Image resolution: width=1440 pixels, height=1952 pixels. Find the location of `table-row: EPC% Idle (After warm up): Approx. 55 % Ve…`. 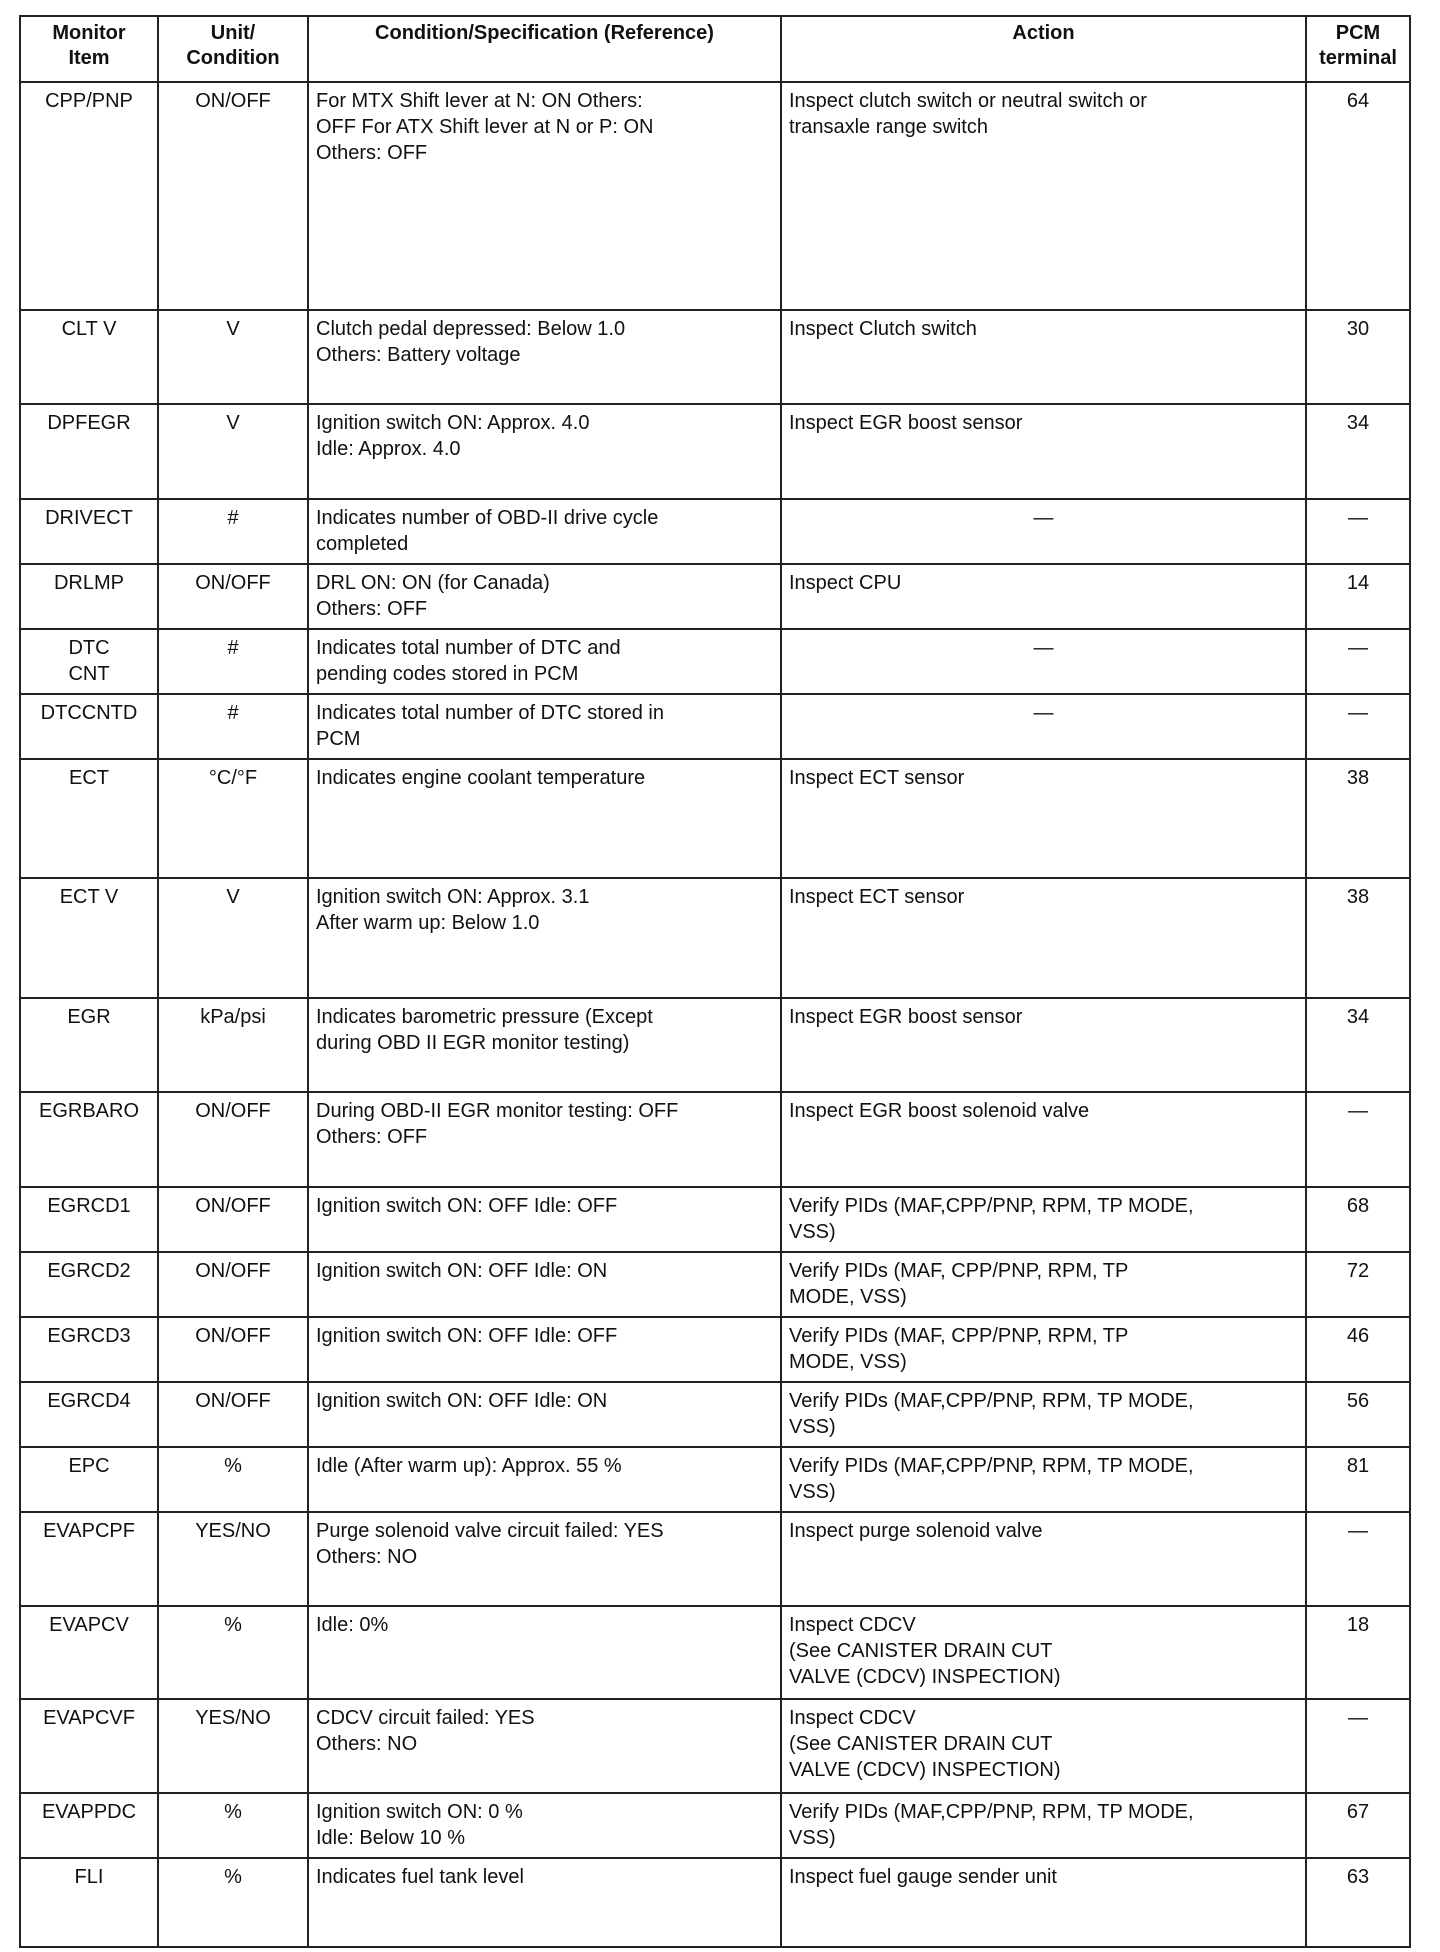

table-row: EPC% Idle (After warm up): Approx. 55 % Ve… is located at coordinates (715, 1479).